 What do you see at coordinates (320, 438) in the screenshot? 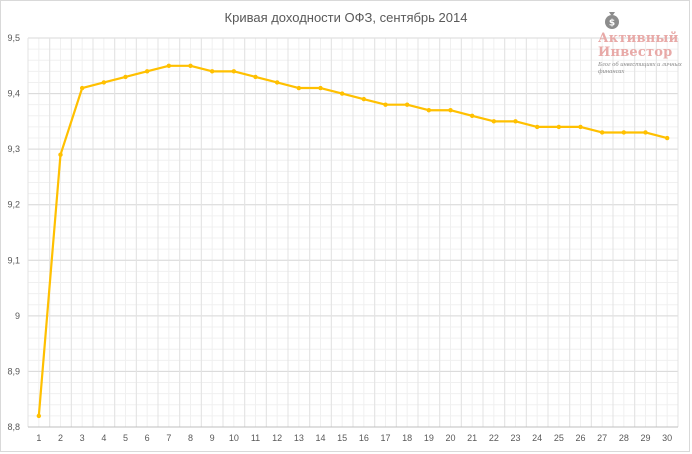
I see `x-tick-label: 14` at bounding box center [320, 438].